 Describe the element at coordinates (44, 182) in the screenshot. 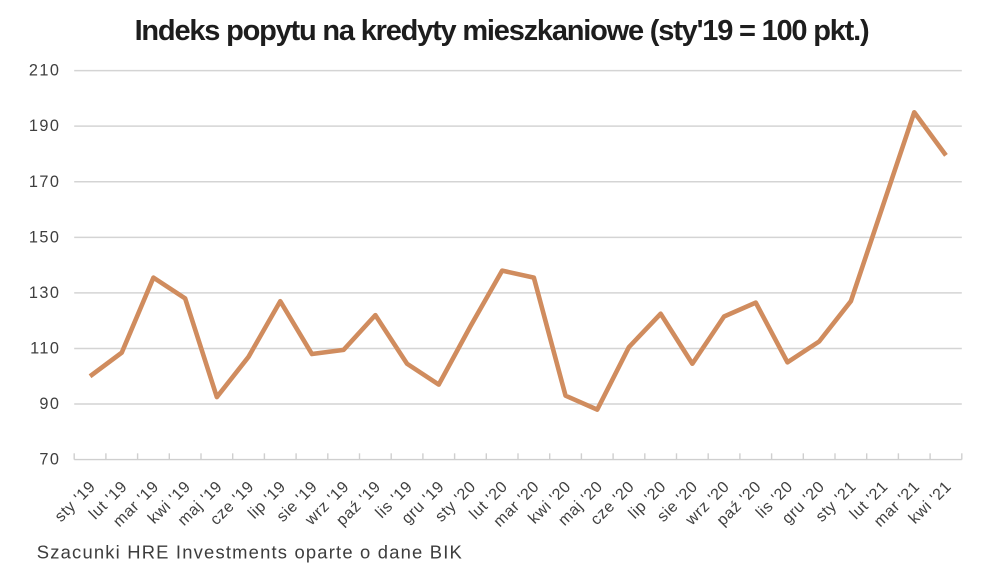

I see `svg-text: 170` at that location.